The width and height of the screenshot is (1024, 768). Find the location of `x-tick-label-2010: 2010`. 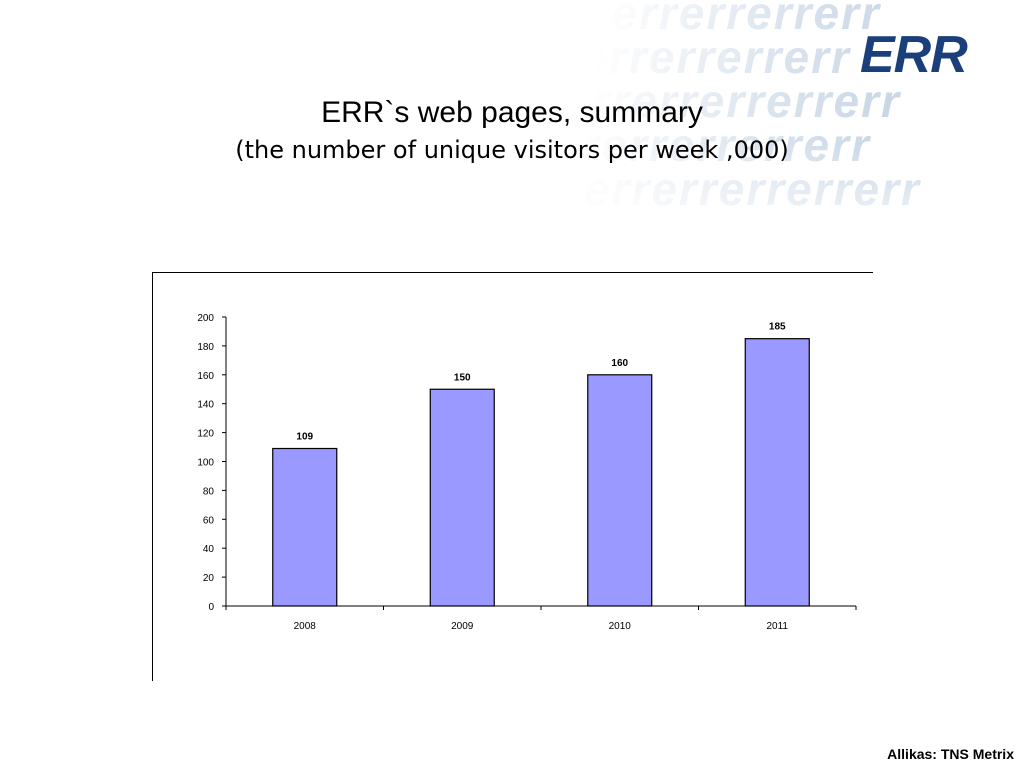

x-tick-label-2010: 2010 is located at coordinates (620, 626).